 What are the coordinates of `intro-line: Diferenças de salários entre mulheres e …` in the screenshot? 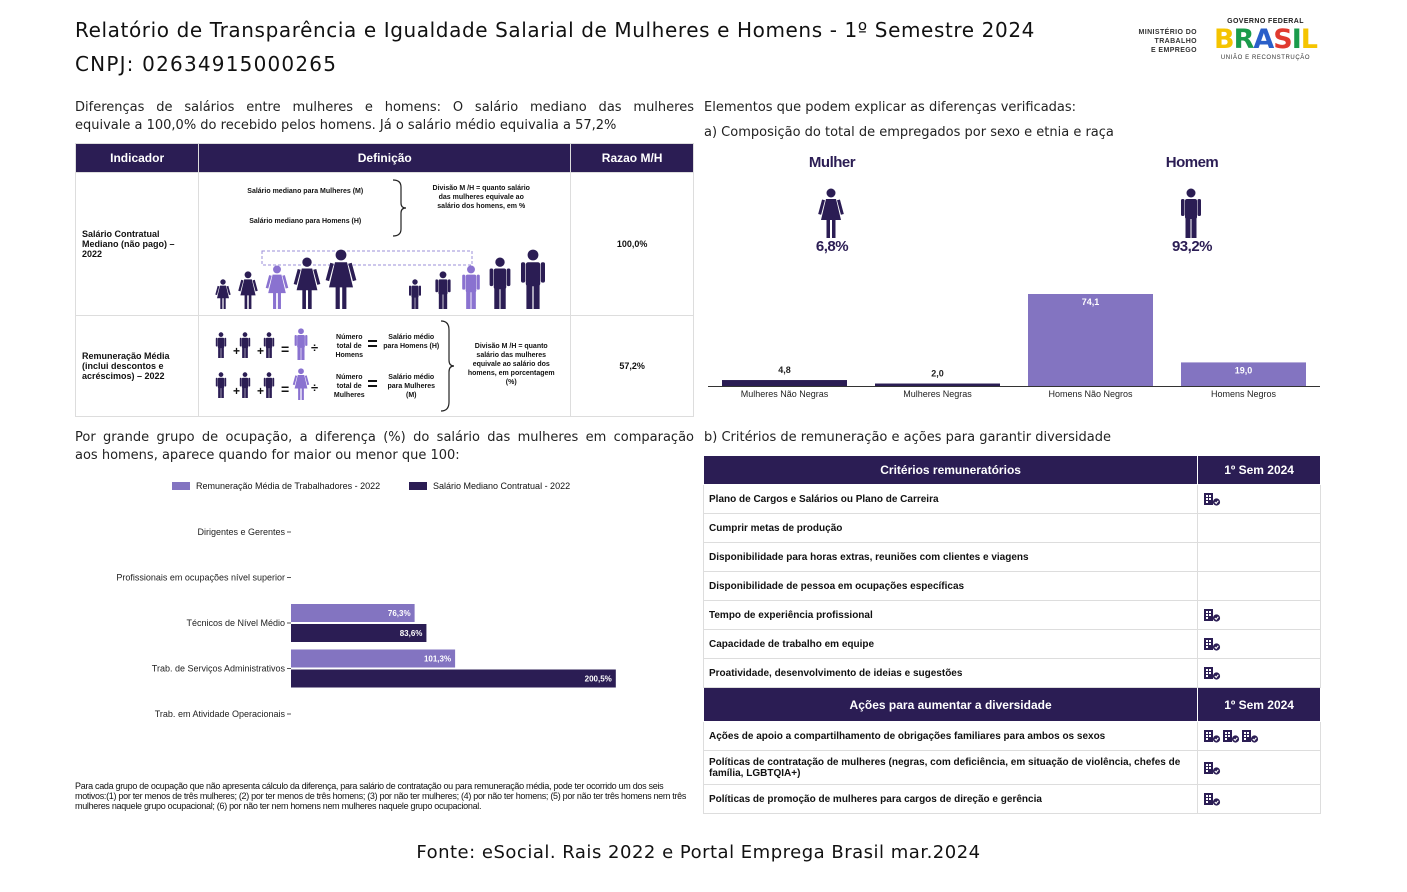 It's located at (384, 107).